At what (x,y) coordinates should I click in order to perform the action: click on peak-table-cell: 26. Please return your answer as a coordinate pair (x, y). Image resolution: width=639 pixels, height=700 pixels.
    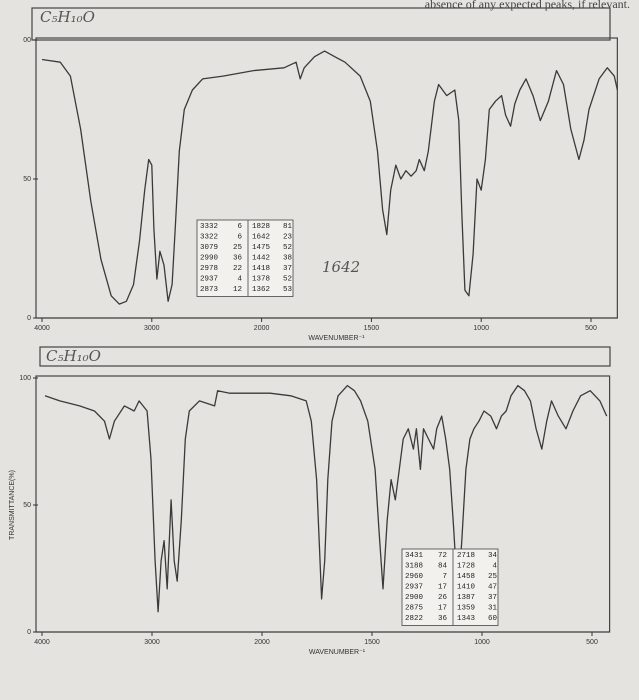
    Looking at the image, I should click on (443, 598).